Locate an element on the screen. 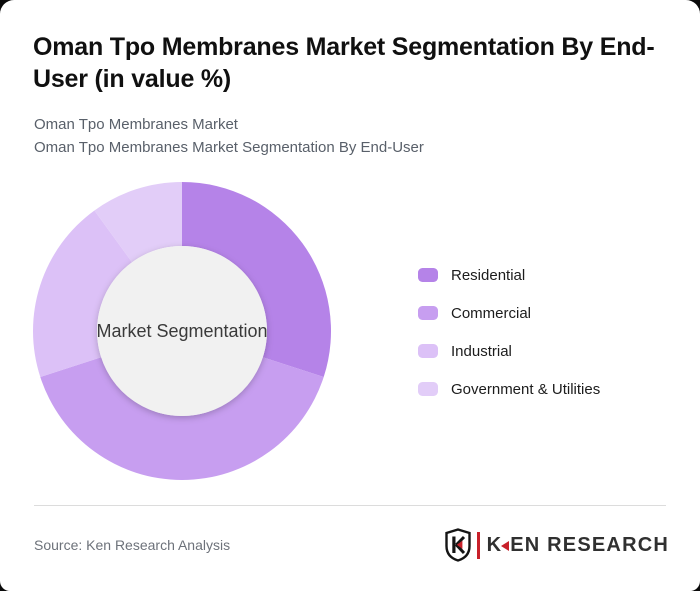 The image size is (700, 591). donut-segment-residential is located at coordinates (256, 280).